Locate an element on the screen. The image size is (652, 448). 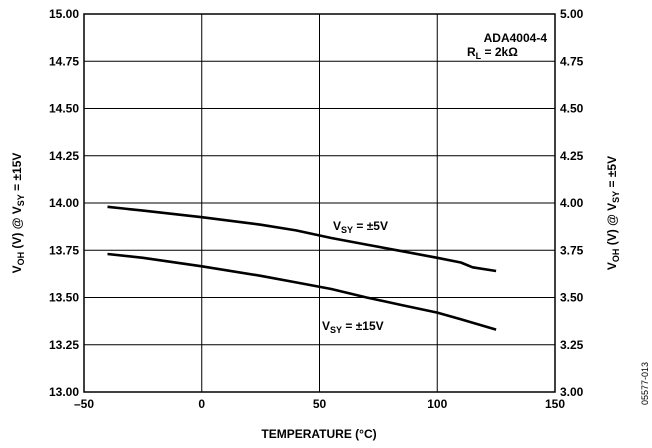
y-tick-label-right: 4.25 is located at coordinates (572, 156).